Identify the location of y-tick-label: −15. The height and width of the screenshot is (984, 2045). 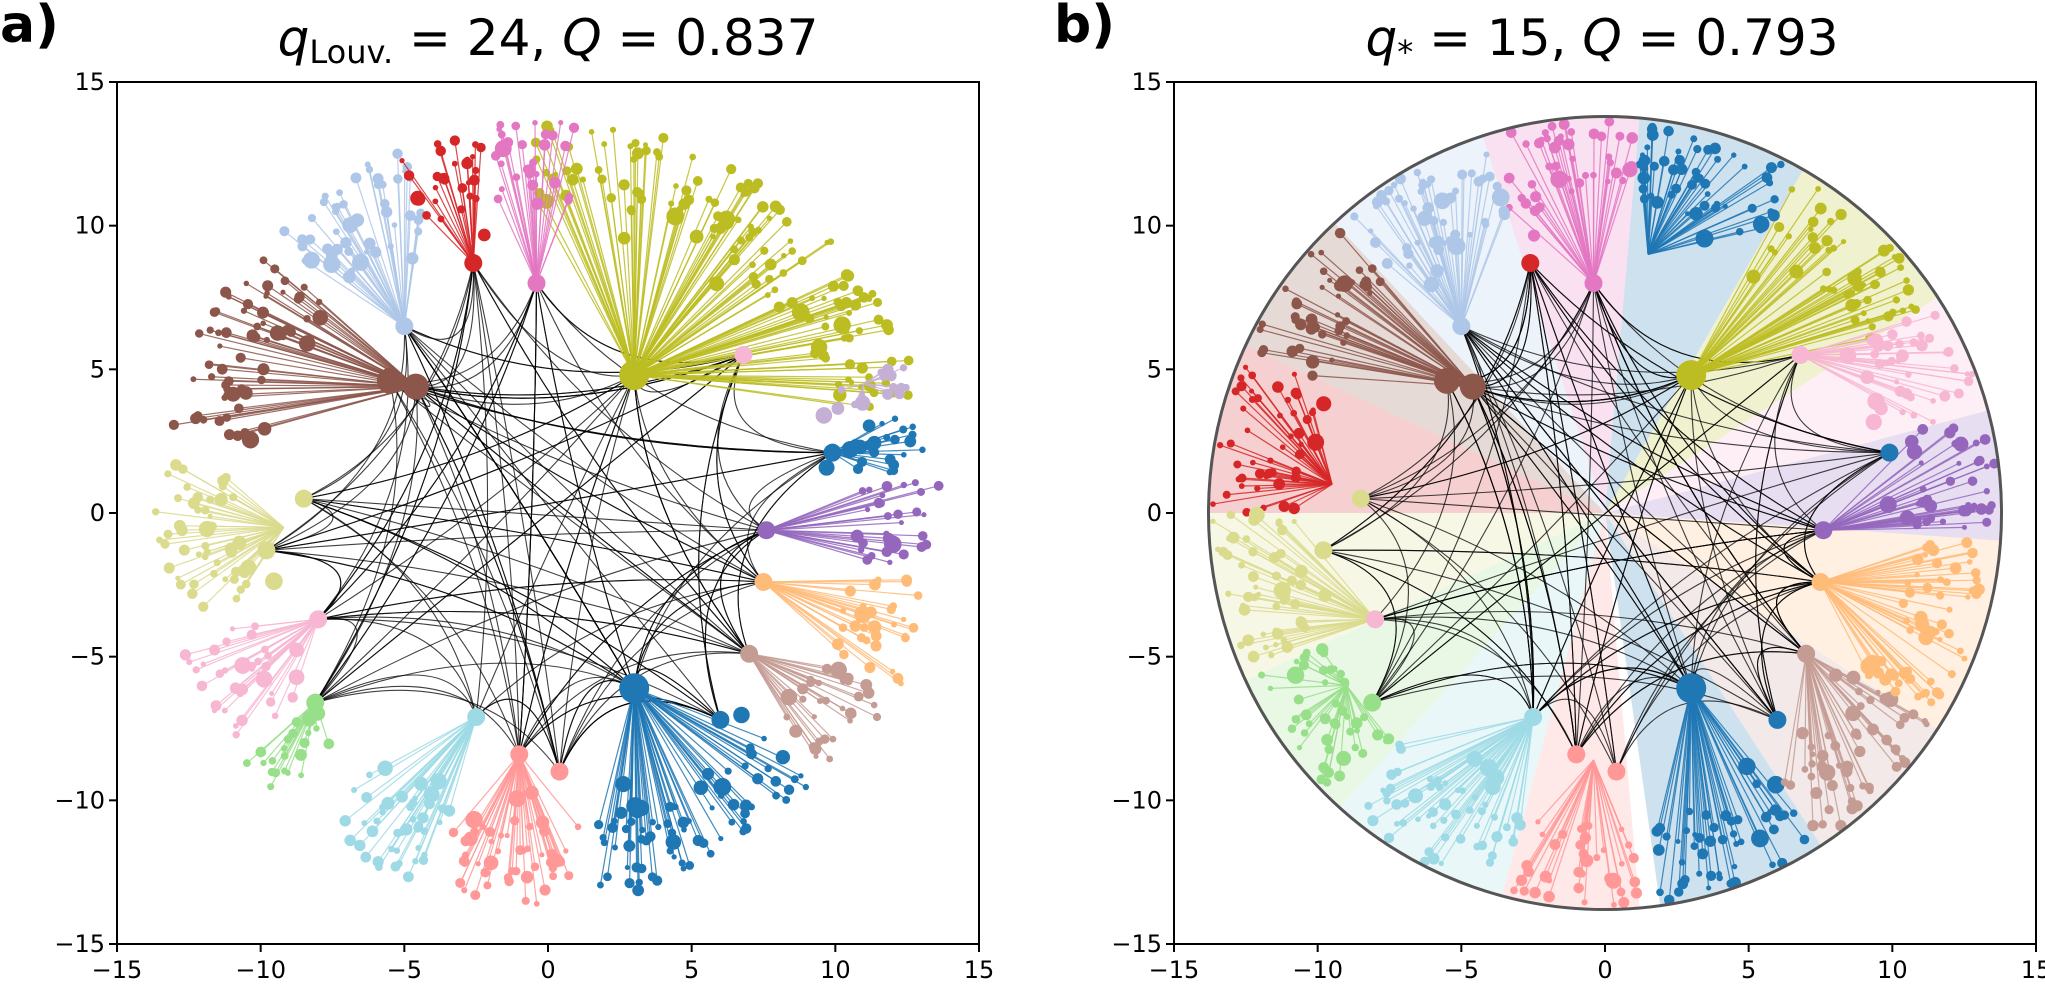
(1136, 944).